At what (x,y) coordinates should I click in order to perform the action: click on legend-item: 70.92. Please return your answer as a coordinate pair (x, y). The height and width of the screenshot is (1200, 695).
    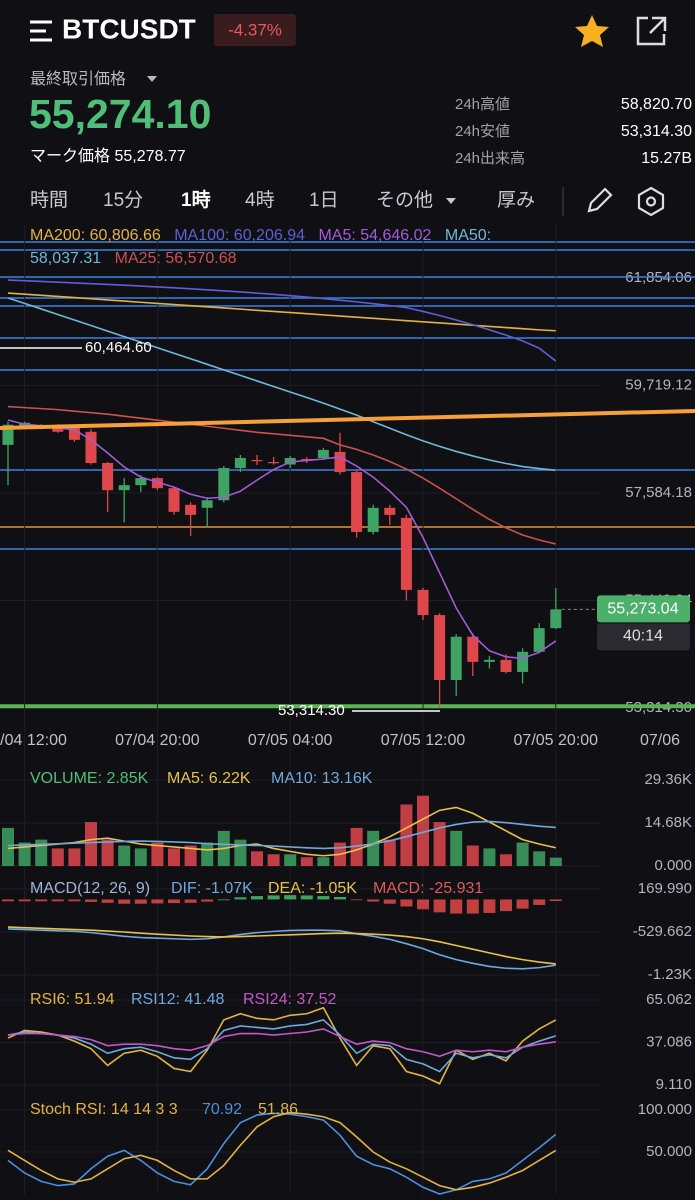
    Looking at the image, I should click on (222, 1109).